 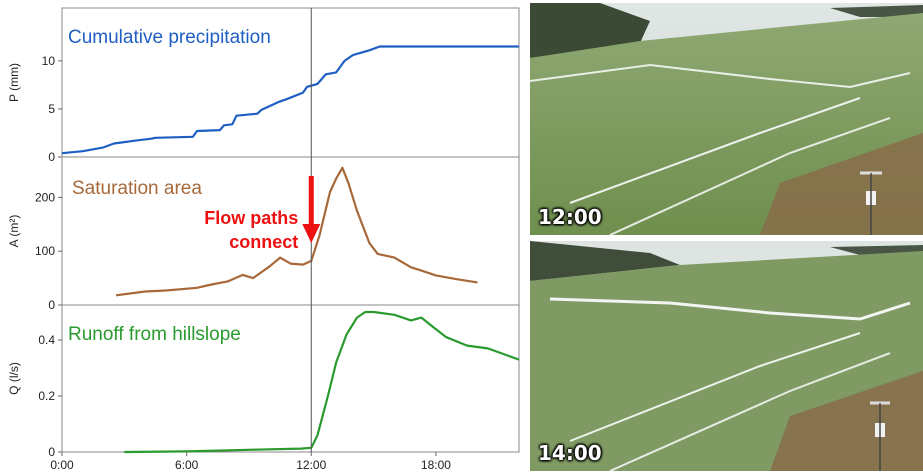 What do you see at coordinates (14, 231) in the screenshot?
I see `y-axis-label: A (m²)` at bounding box center [14, 231].